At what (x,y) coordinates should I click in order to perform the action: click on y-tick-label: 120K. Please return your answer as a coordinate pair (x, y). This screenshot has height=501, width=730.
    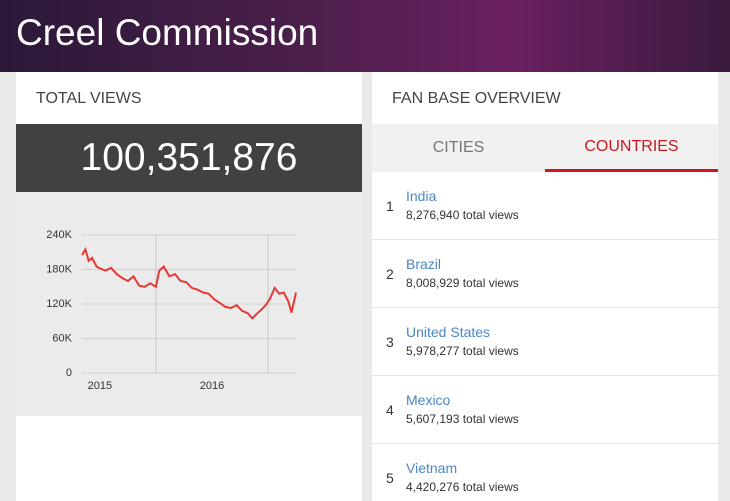
    Looking at the image, I should click on (59, 304).